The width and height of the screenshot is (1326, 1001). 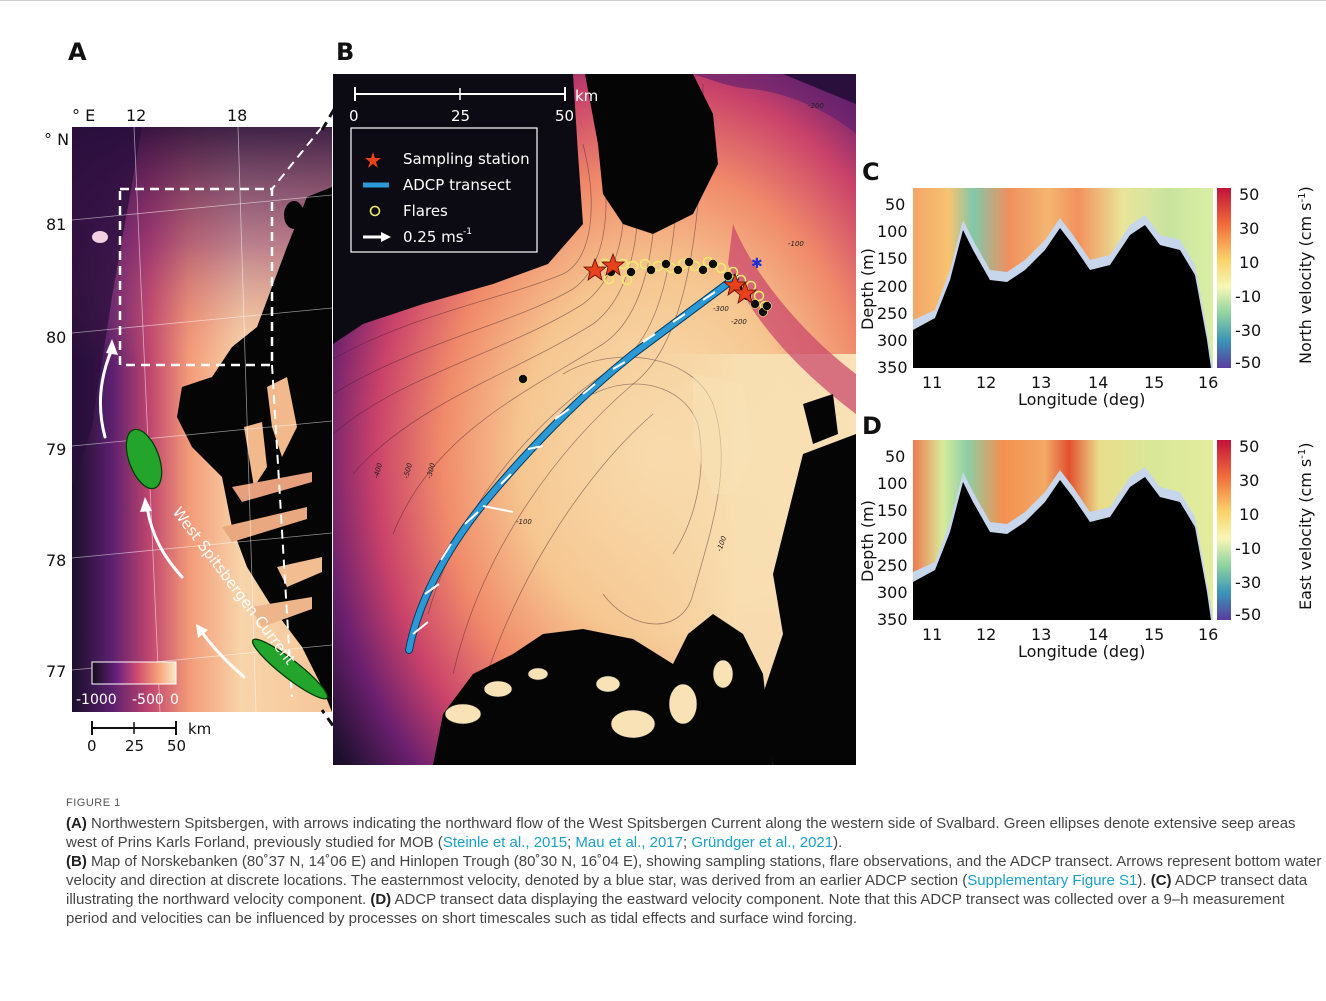 I want to click on panel-d-xtick-11: 11, so click(x=932, y=634).